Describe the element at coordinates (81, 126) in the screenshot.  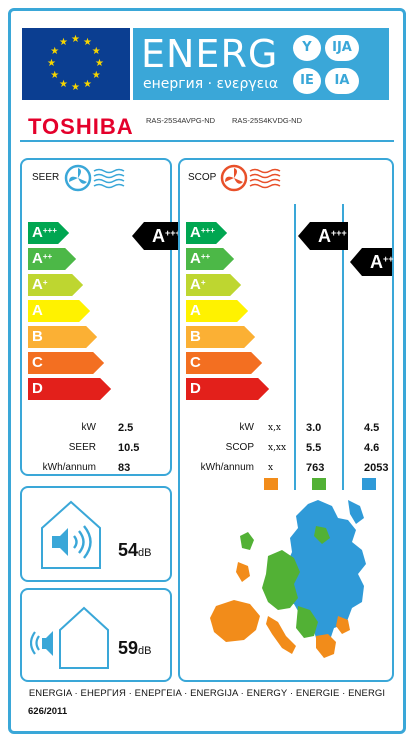
I see `brand-logo: TOSHIBA` at that location.